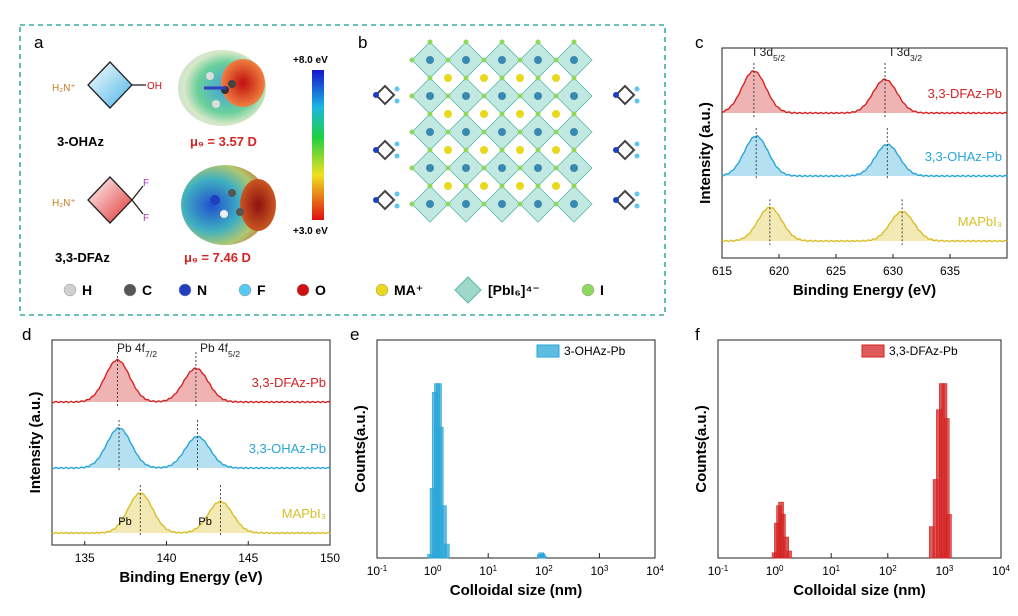 This screenshot has width=1018, height=616. Describe the element at coordinates (864, 156) in the screenshot. I see `series-line` at that location.